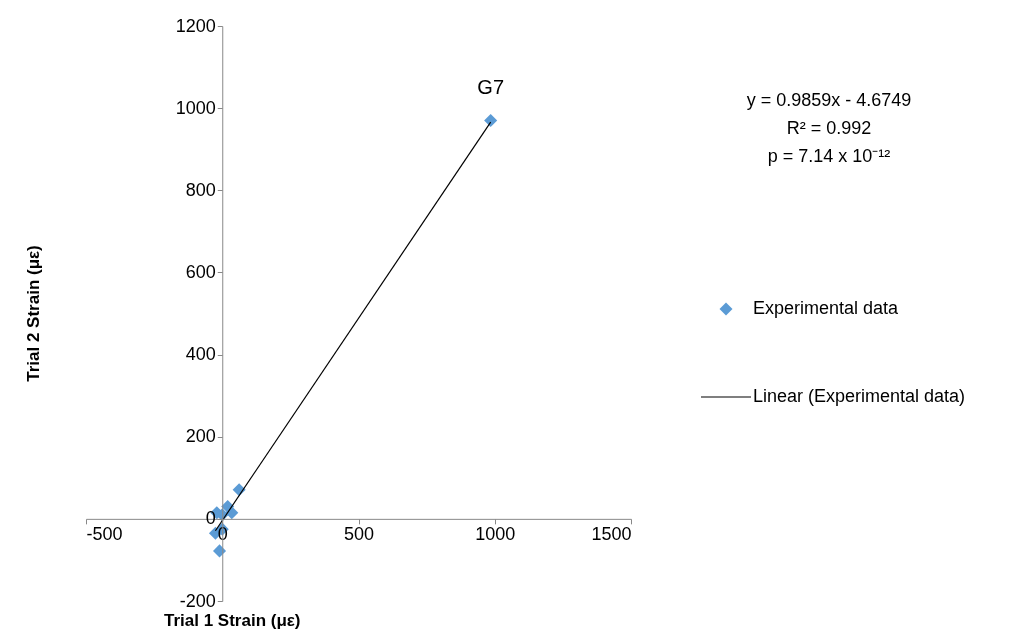 This screenshot has height=629, width=1035. Describe the element at coordinates (104, 534) in the screenshot. I see `x-tick-label: -500` at that location.